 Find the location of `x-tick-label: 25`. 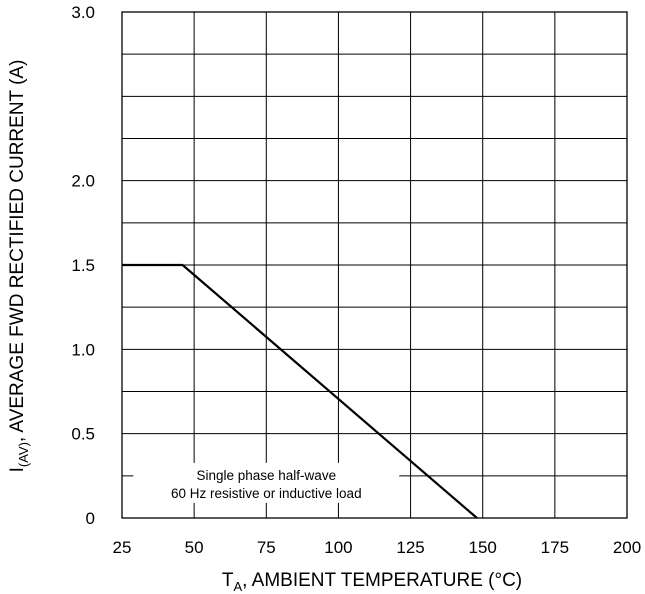

x-tick-label: 25 is located at coordinates (122, 547).